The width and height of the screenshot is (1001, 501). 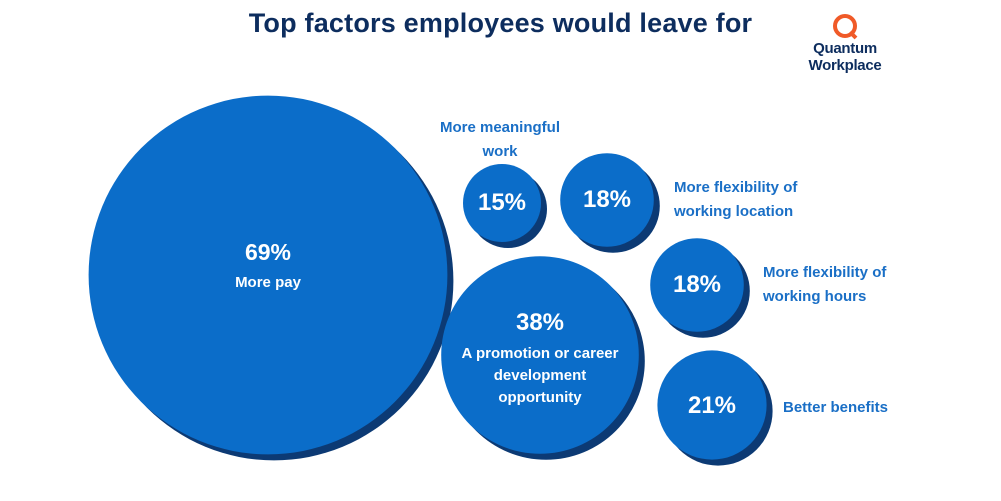 I want to click on logo-icon-tail, so click(x=853, y=35).